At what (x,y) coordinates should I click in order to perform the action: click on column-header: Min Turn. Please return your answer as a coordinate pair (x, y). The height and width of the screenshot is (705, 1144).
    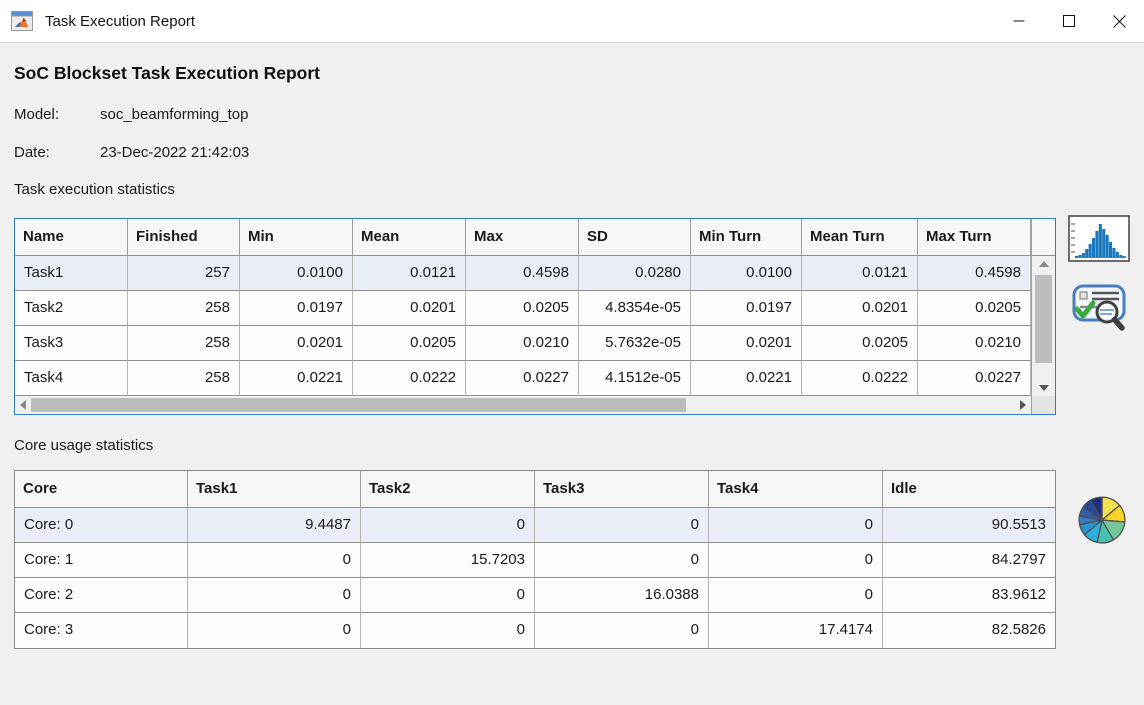
    Looking at the image, I should click on (746, 237).